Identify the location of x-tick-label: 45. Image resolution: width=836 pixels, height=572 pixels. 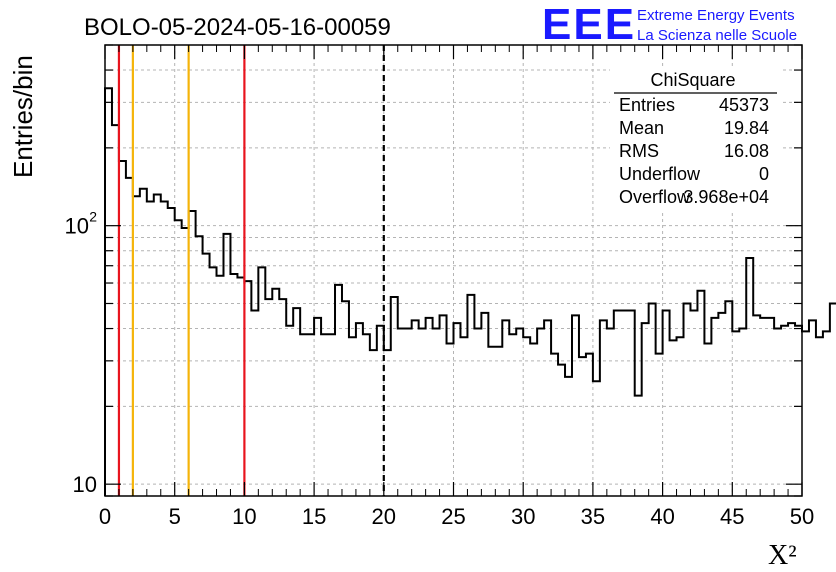
(732, 516).